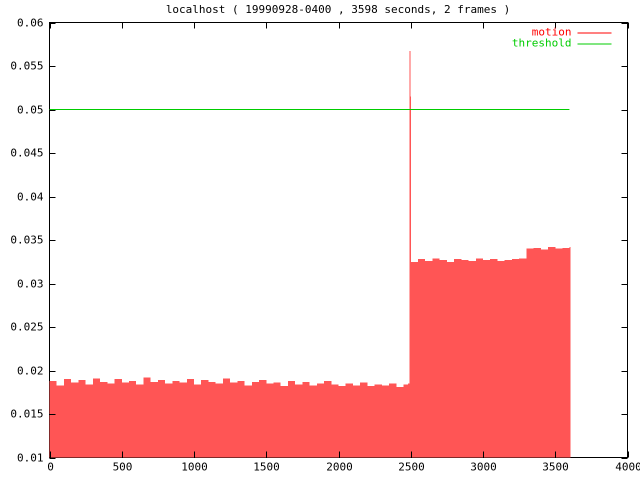 The width and height of the screenshot is (640, 480). What do you see at coordinates (123, 467) in the screenshot?
I see `x-tick-label: 500` at bounding box center [123, 467].